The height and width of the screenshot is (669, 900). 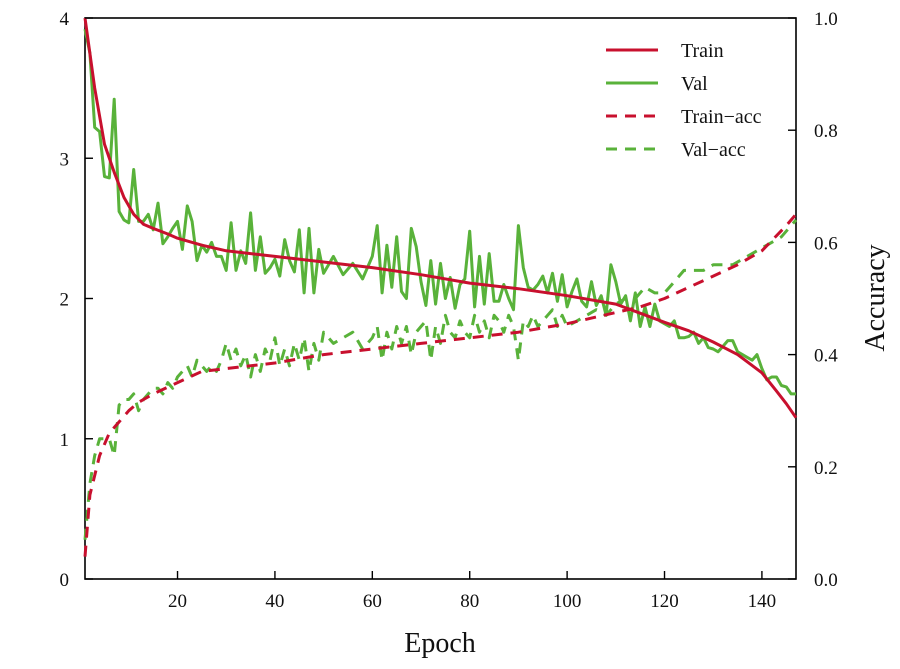 What do you see at coordinates (826, 19) in the screenshot?
I see `y2-tick-label: 1.0` at bounding box center [826, 19].